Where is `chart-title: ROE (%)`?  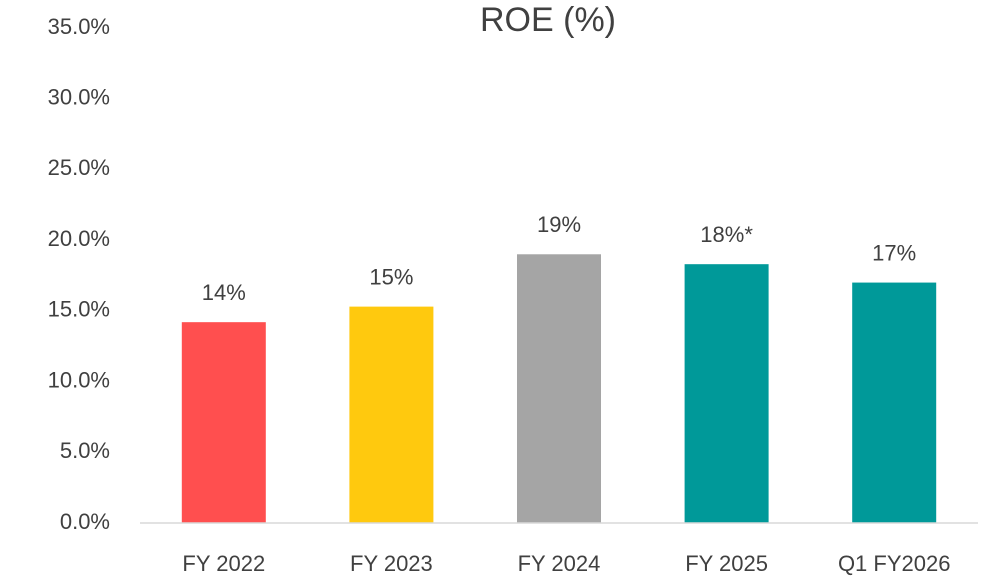 chart-title: ROE (%) is located at coordinates (548, 20).